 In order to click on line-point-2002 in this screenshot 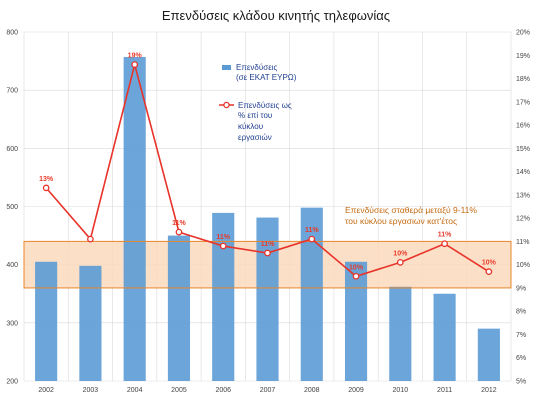, I will do `click(46, 188)`.